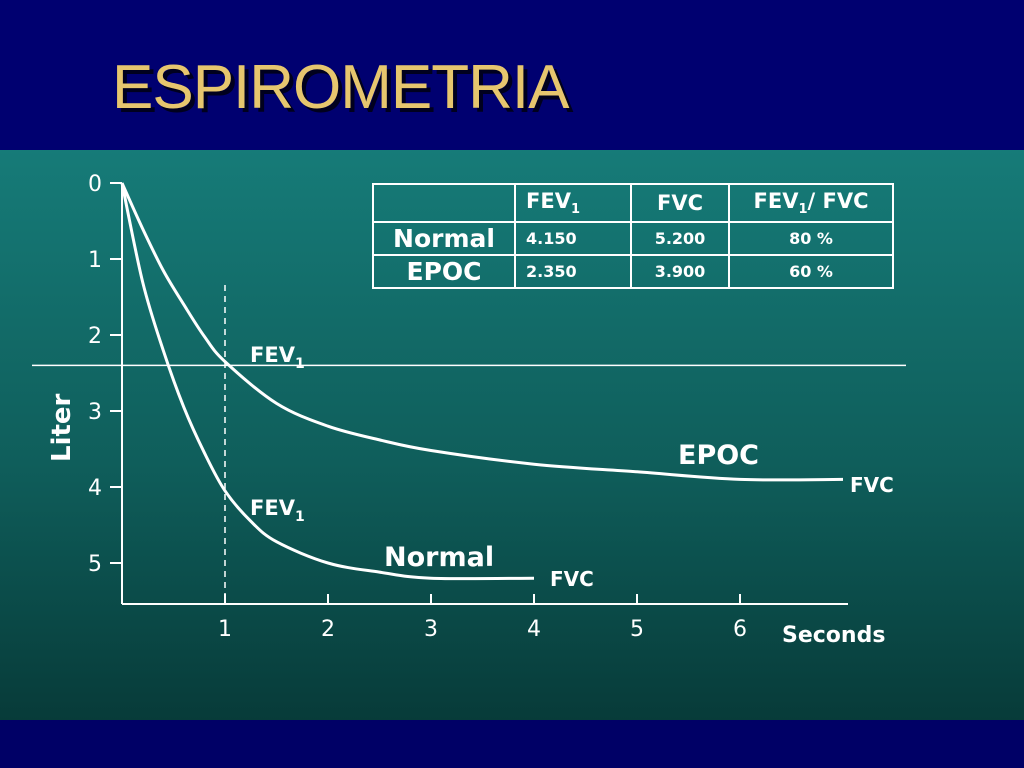  I want to click on ratio-header-text: FEV, so click(776, 200).